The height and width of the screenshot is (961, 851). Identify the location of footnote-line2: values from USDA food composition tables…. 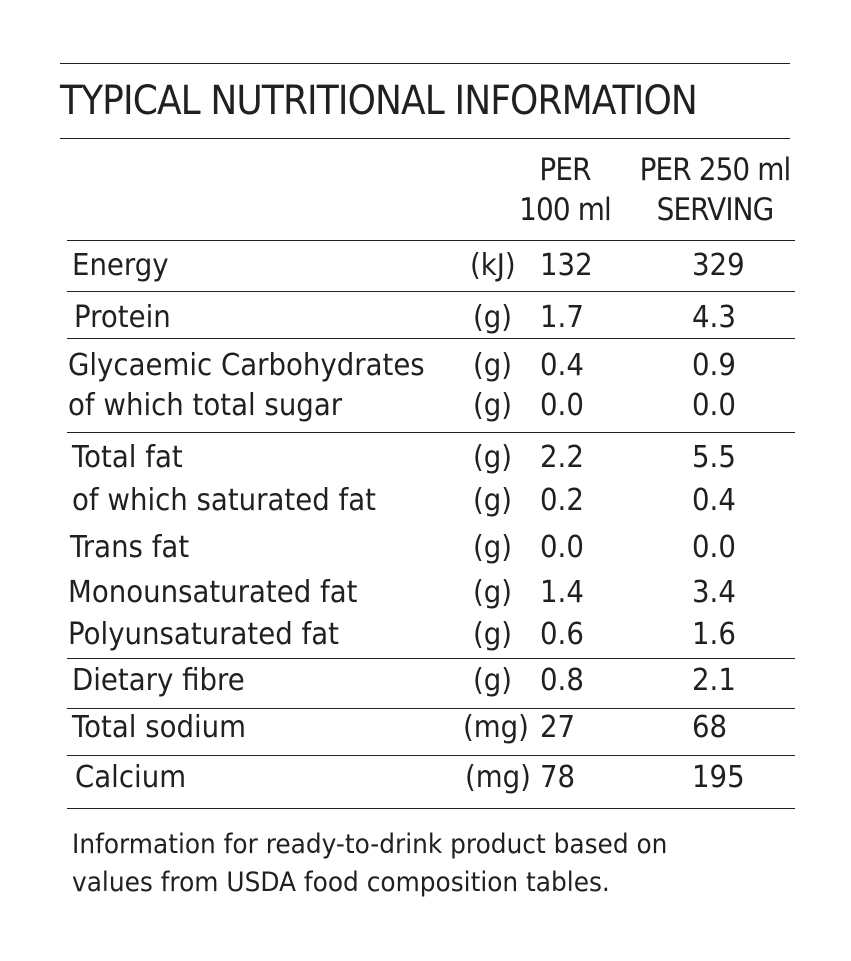
(341, 882).